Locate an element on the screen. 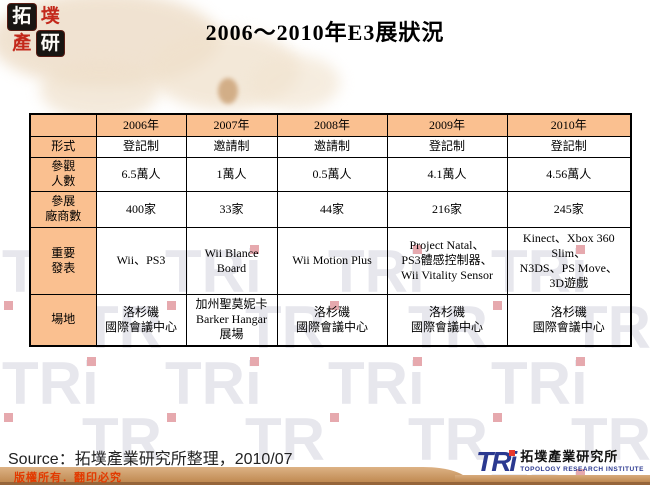 This screenshot has height=485, width=650. table-cell: Wii、PS3 is located at coordinates (141, 260).